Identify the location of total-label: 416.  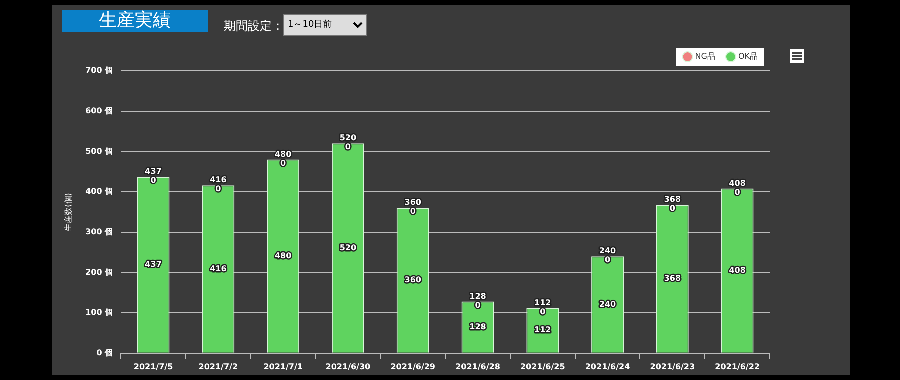
(219, 180).